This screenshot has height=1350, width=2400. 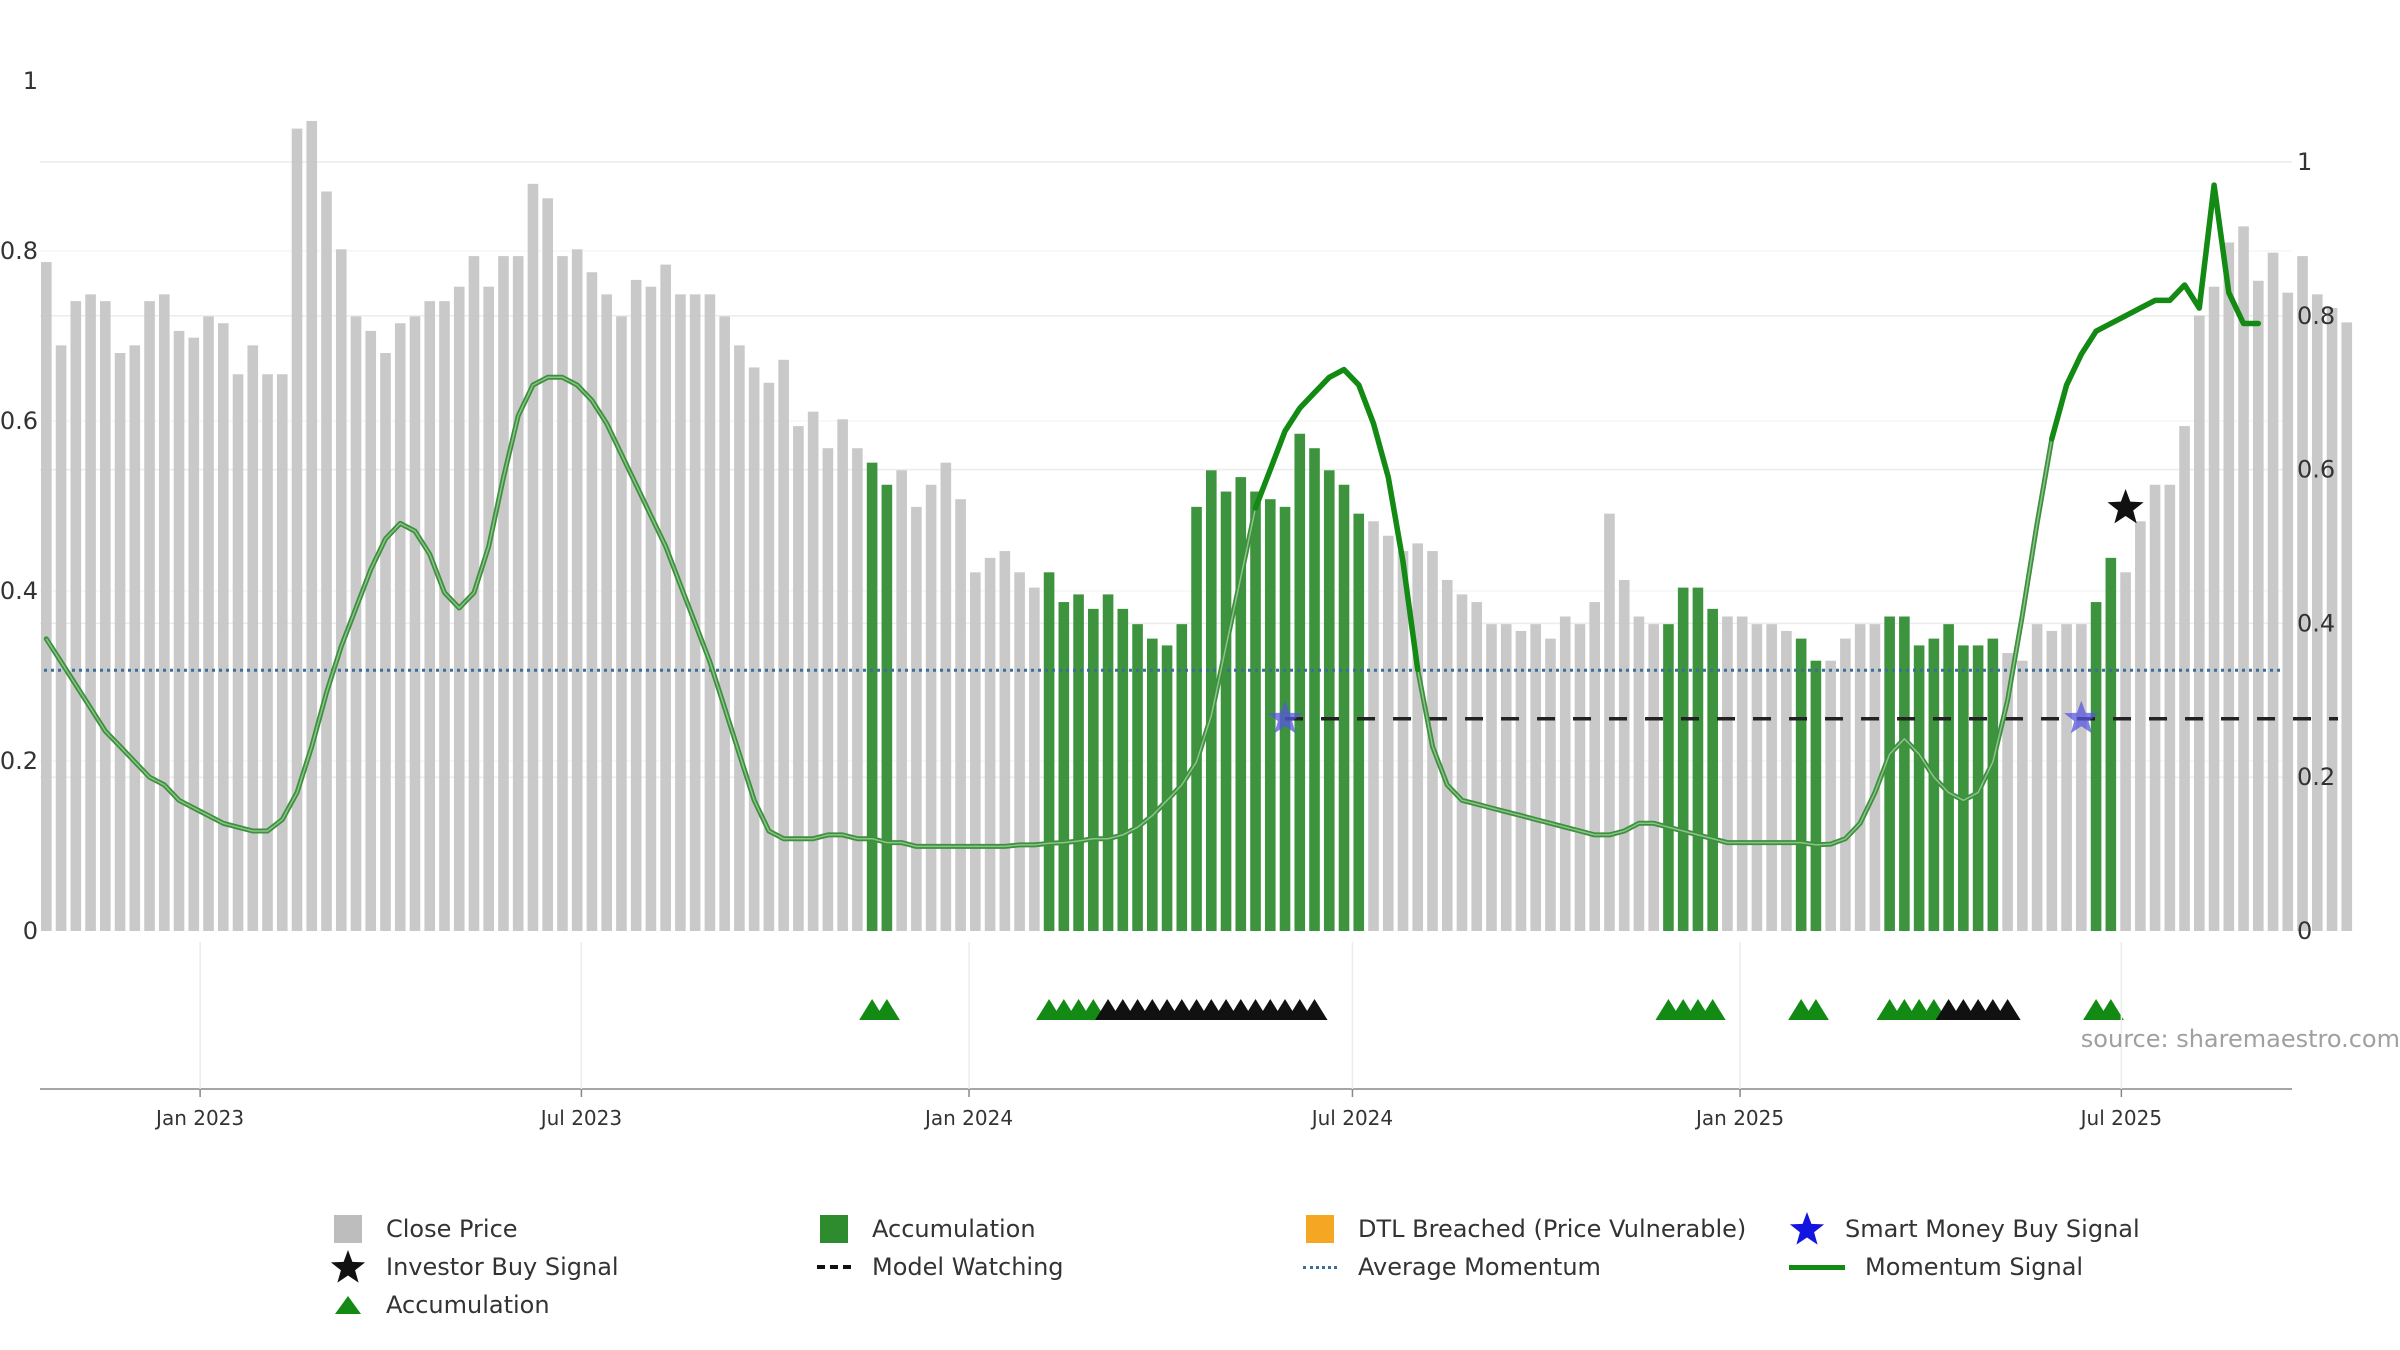 What do you see at coordinates (834, 1267) in the screenshot?
I see `dash-line-icon` at bounding box center [834, 1267].